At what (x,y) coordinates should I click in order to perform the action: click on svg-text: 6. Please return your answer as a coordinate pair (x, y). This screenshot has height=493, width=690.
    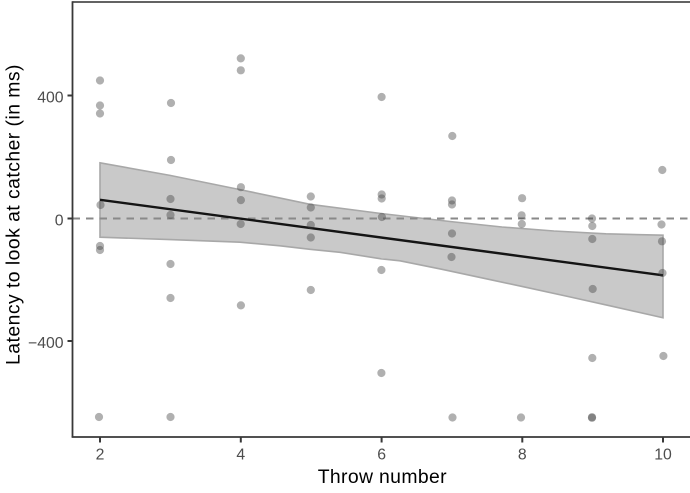
    Looking at the image, I should click on (381, 454).